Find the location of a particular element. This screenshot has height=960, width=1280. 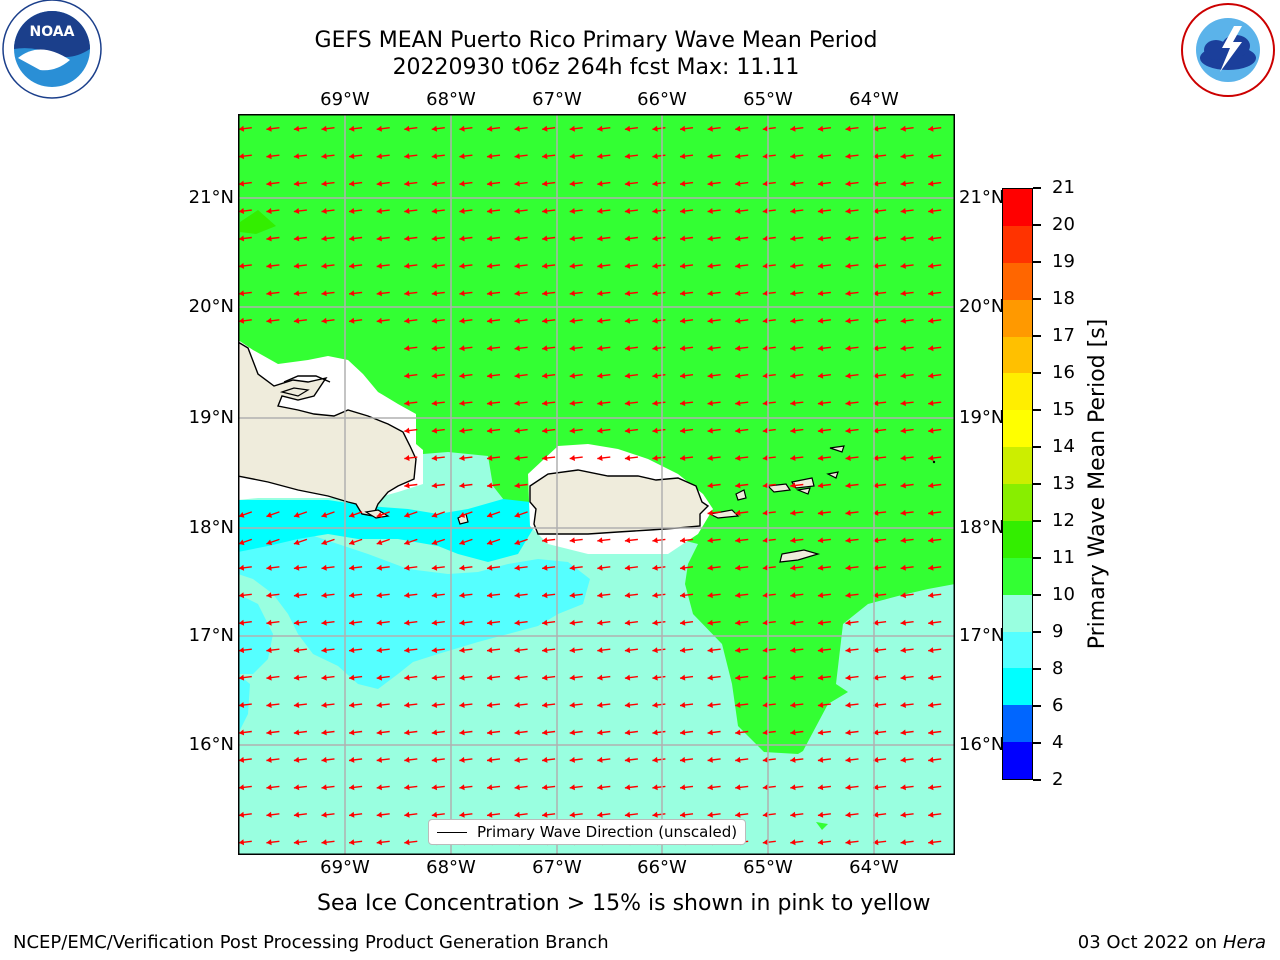

colorbar-tick-label: 17 is located at coordinates (1063, 335).